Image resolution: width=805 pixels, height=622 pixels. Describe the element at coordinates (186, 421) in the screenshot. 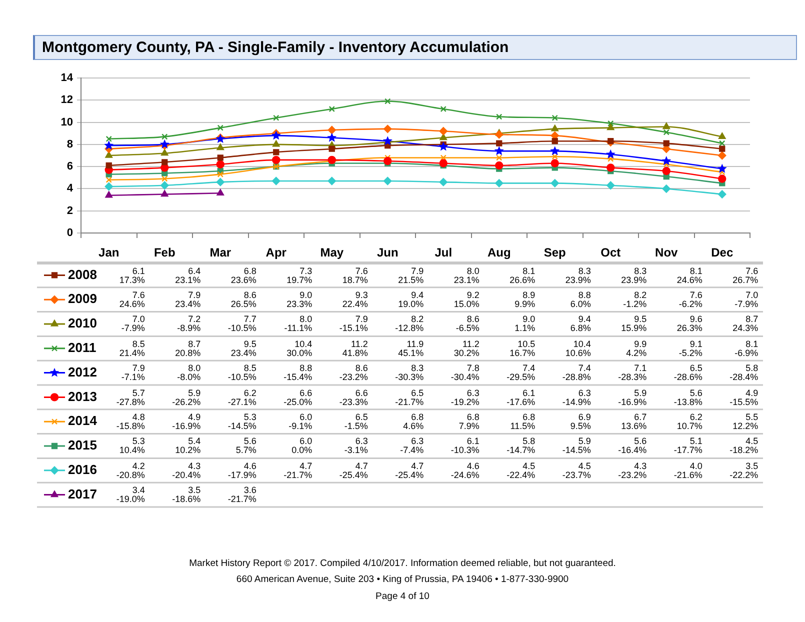

I see `data-label: 4.9 -16.9%` at that location.